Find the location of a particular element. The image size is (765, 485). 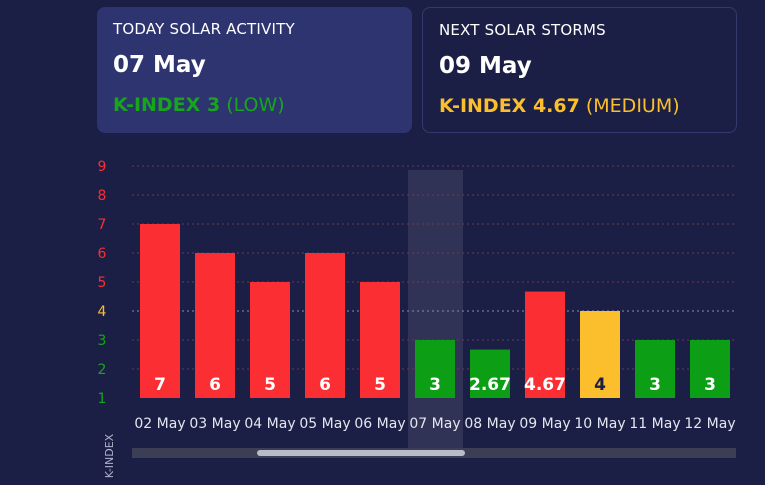

chart-scrollbar is located at coordinates (434, 453).